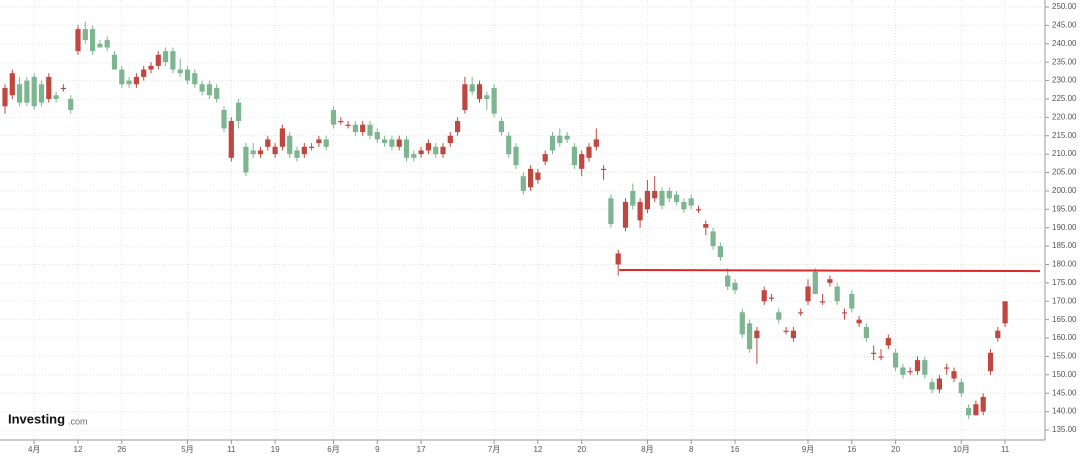 The width and height of the screenshot is (1080, 458). What do you see at coordinates (1064, 172) in the screenshot?
I see `y-tick-label: 205.00` at bounding box center [1064, 172].